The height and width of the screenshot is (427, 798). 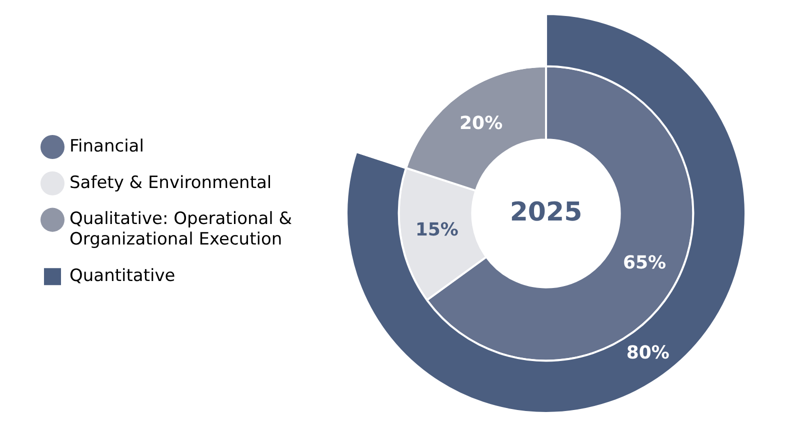 I want to click on legend-label: Financial, so click(x=107, y=146).